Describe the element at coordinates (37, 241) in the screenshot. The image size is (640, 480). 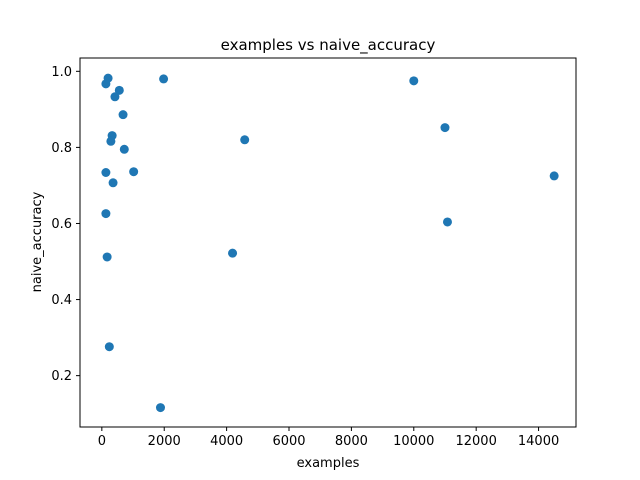
I see `y-axis-label: naive_accuracy` at that location.